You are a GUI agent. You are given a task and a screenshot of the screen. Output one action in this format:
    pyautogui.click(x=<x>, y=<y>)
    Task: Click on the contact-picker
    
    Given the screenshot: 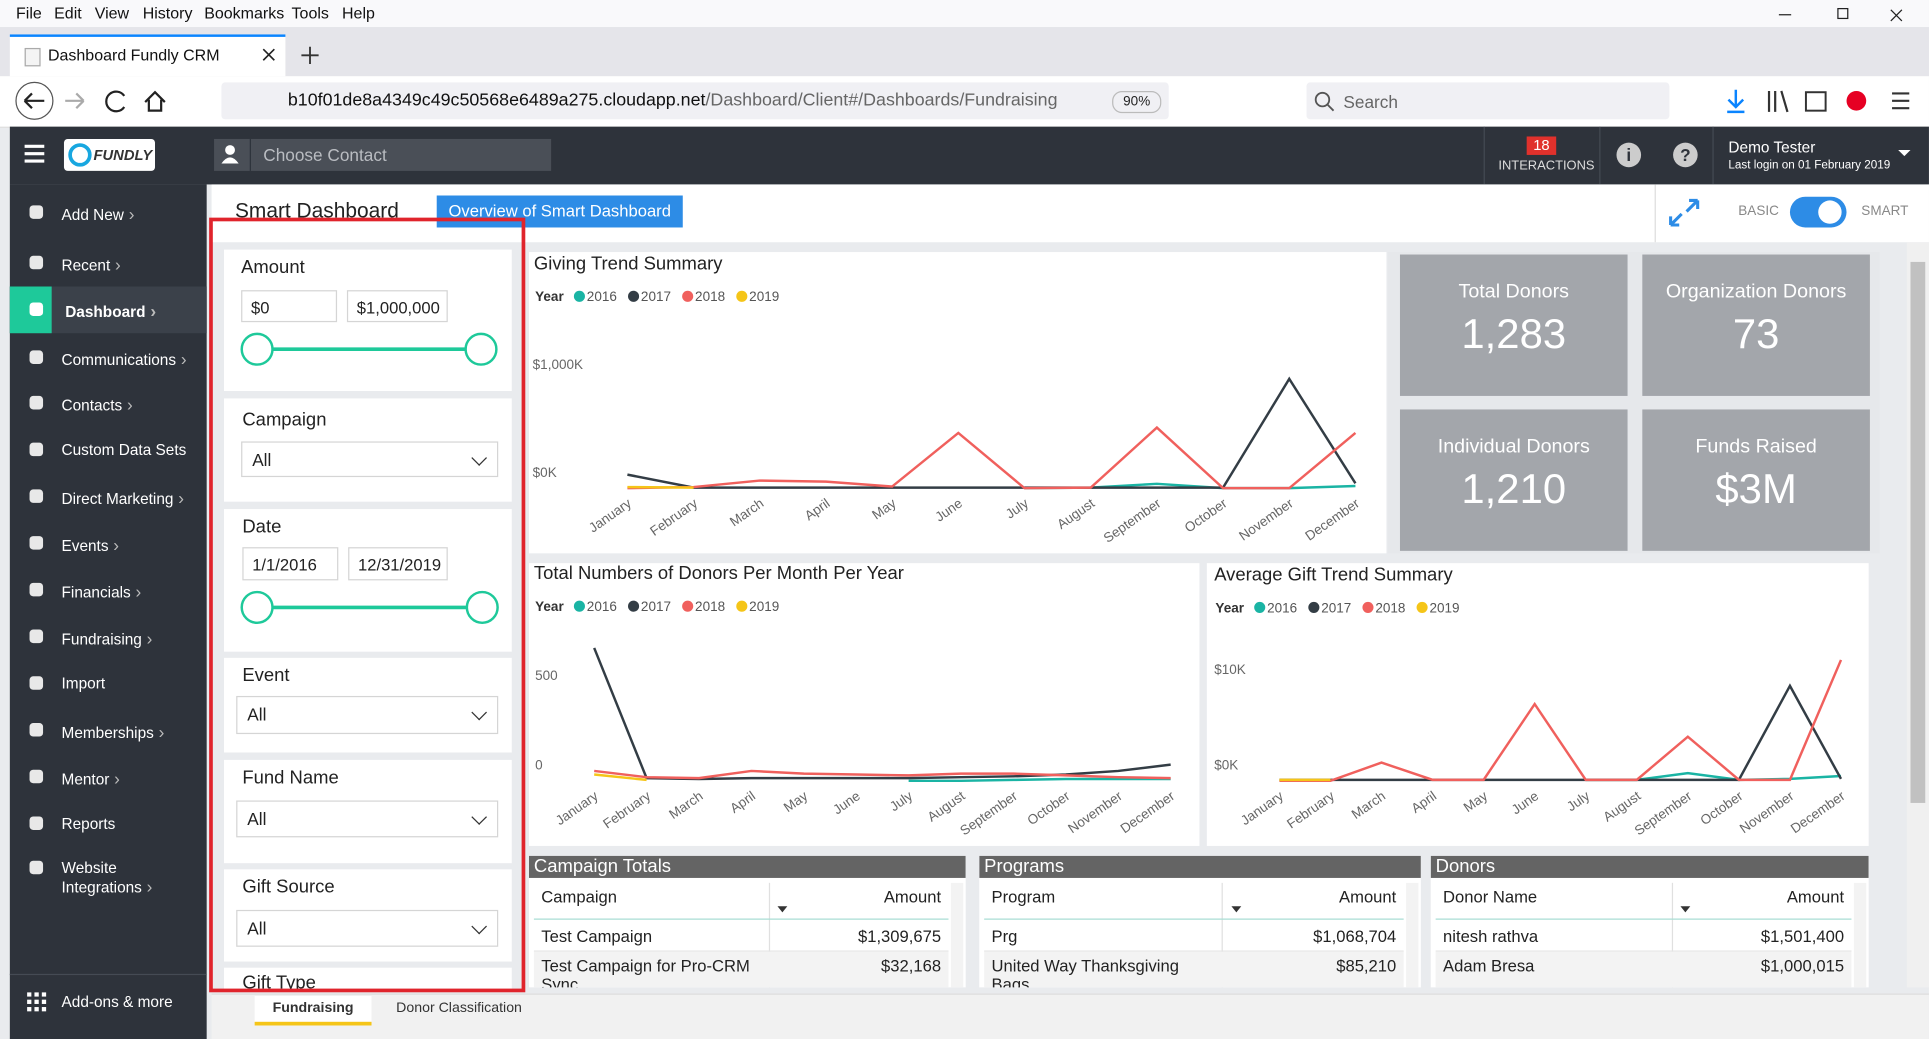 What is the action you would take?
    pyautogui.click(x=383, y=154)
    